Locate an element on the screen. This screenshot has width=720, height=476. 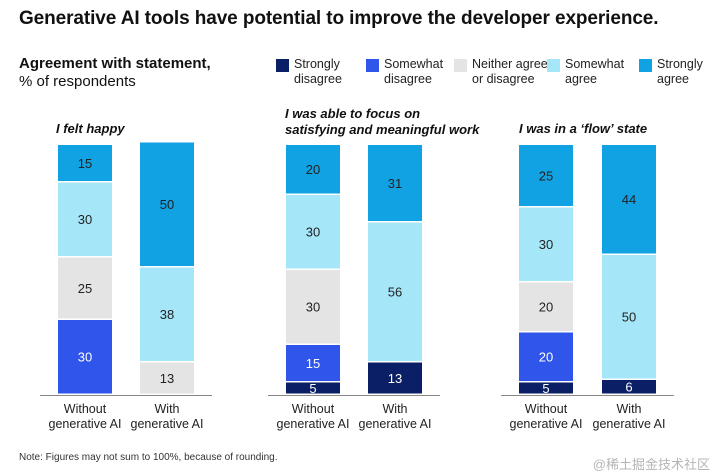
data-label-strongly-agree: 20 is located at coordinates (313, 169).